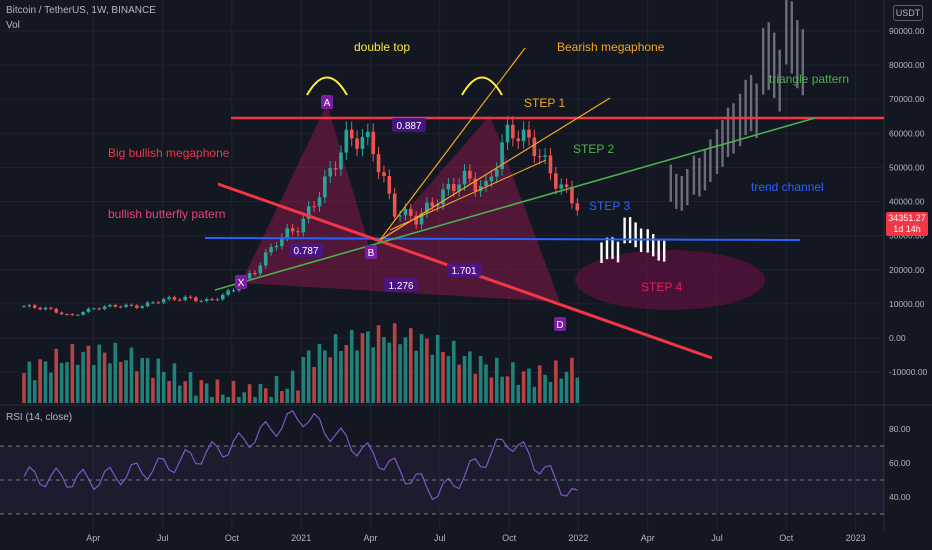 The image size is (932, 550). Describe the element at coordinates (907, 167) in the screenshot. I see `price-tick-label: 50000.00` at that location.